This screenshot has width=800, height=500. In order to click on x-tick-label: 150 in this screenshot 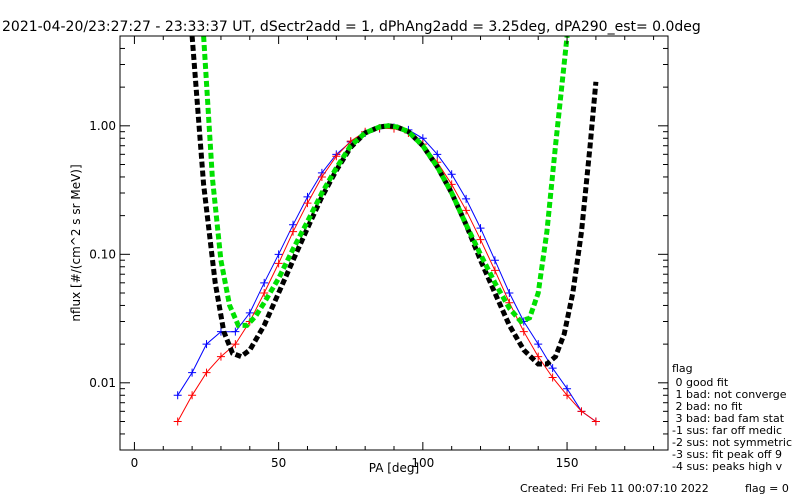, I will do `click(567, 463)`.